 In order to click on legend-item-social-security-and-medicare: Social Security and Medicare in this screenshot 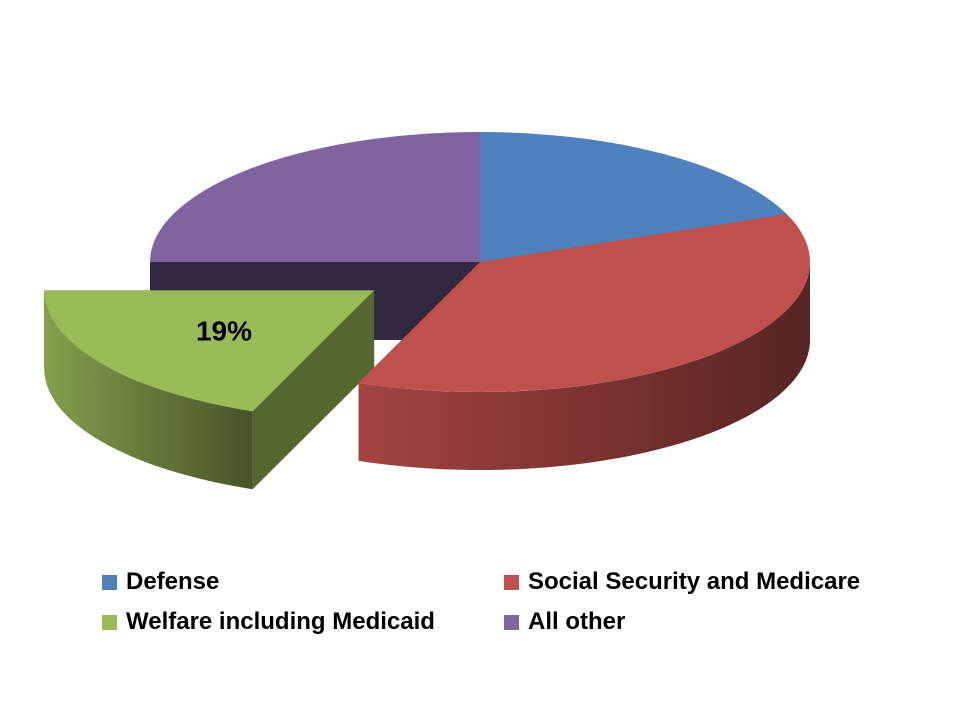, I will do `click(704, 582)`.